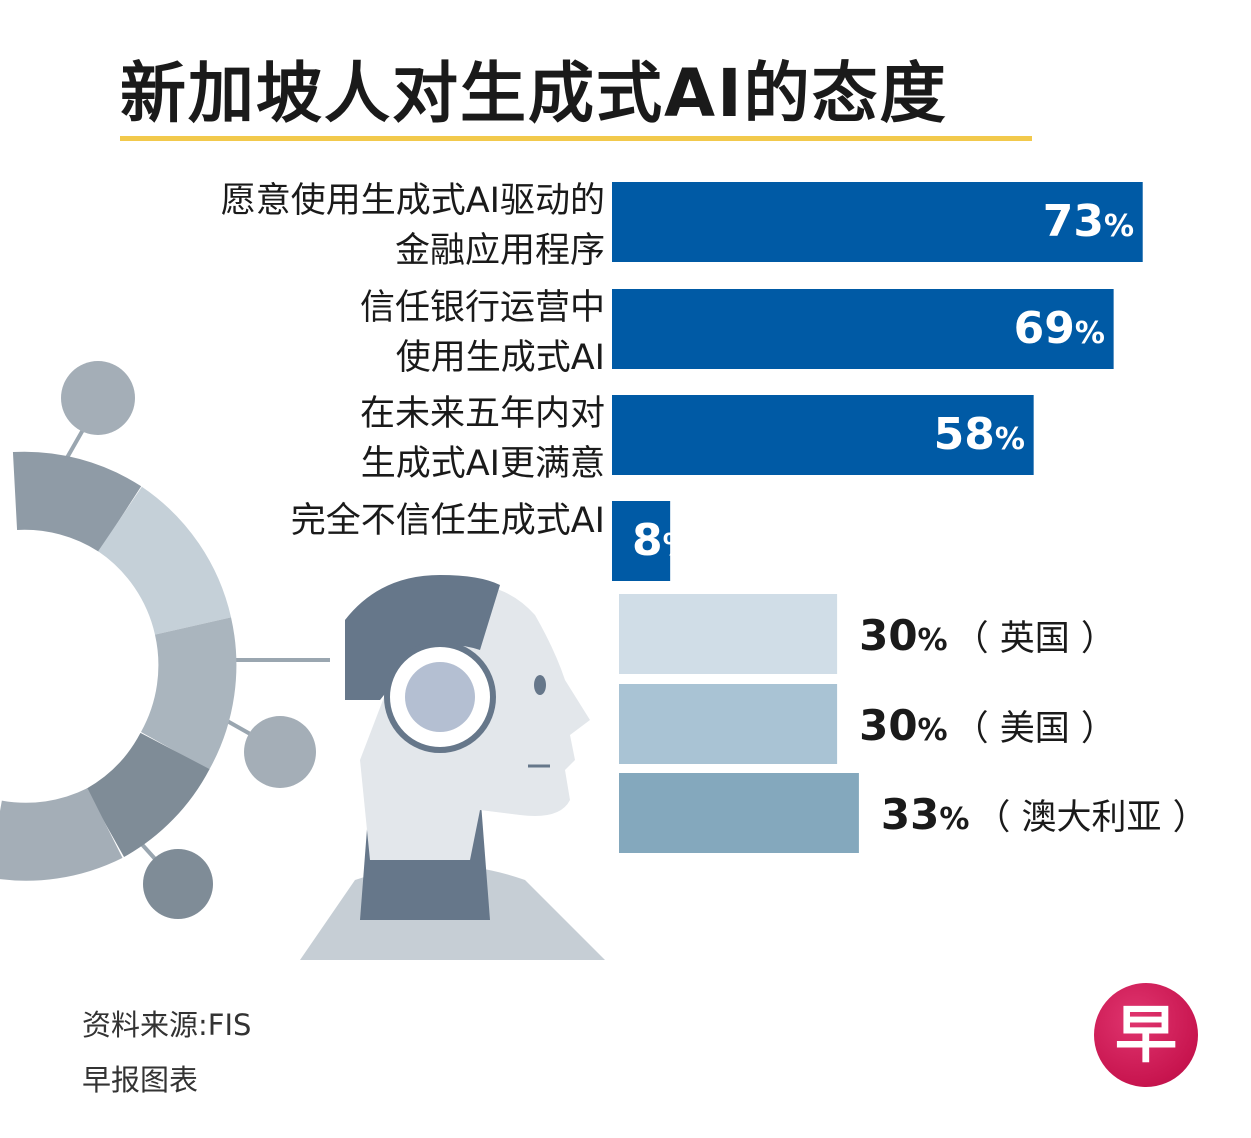 The image size is (1251, 1138). I want to click on node-circle-top, so click(98, 398).